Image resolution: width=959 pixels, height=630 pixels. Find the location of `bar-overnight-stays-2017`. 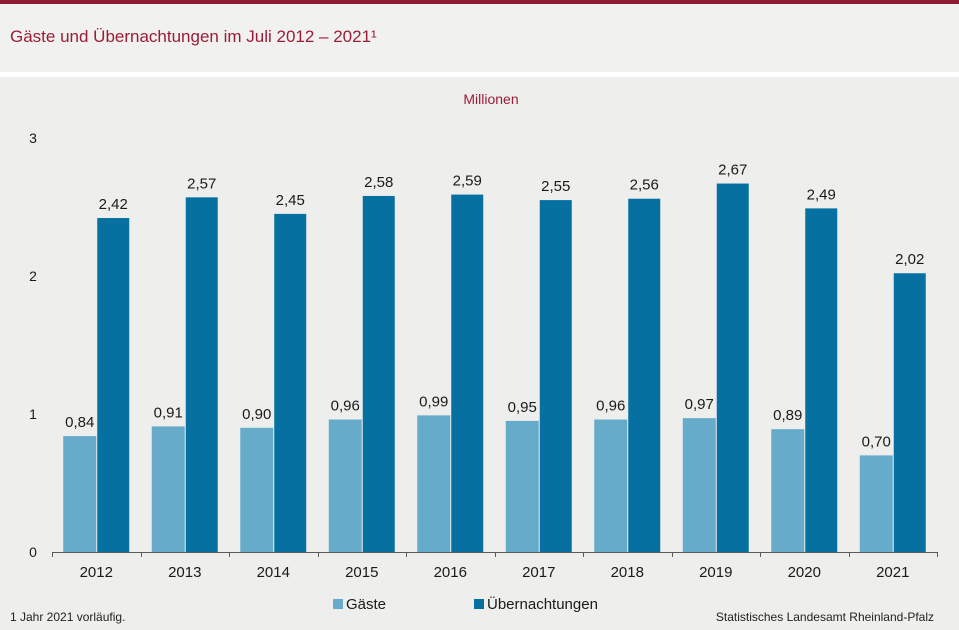

bar-overnight-stays-2017 is located at coordinates (555, 376).